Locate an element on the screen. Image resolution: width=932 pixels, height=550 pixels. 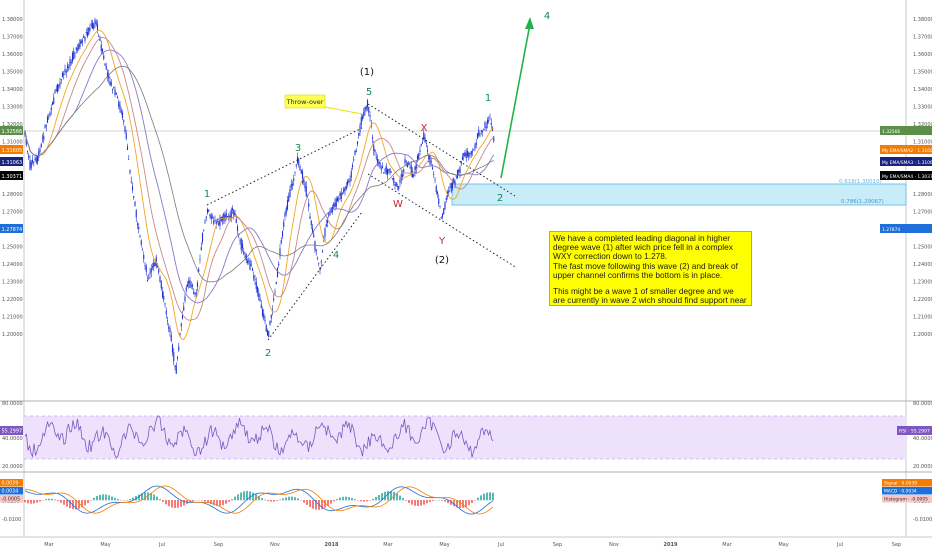
diagonal-lower-line is located at coordinates (315, 276).